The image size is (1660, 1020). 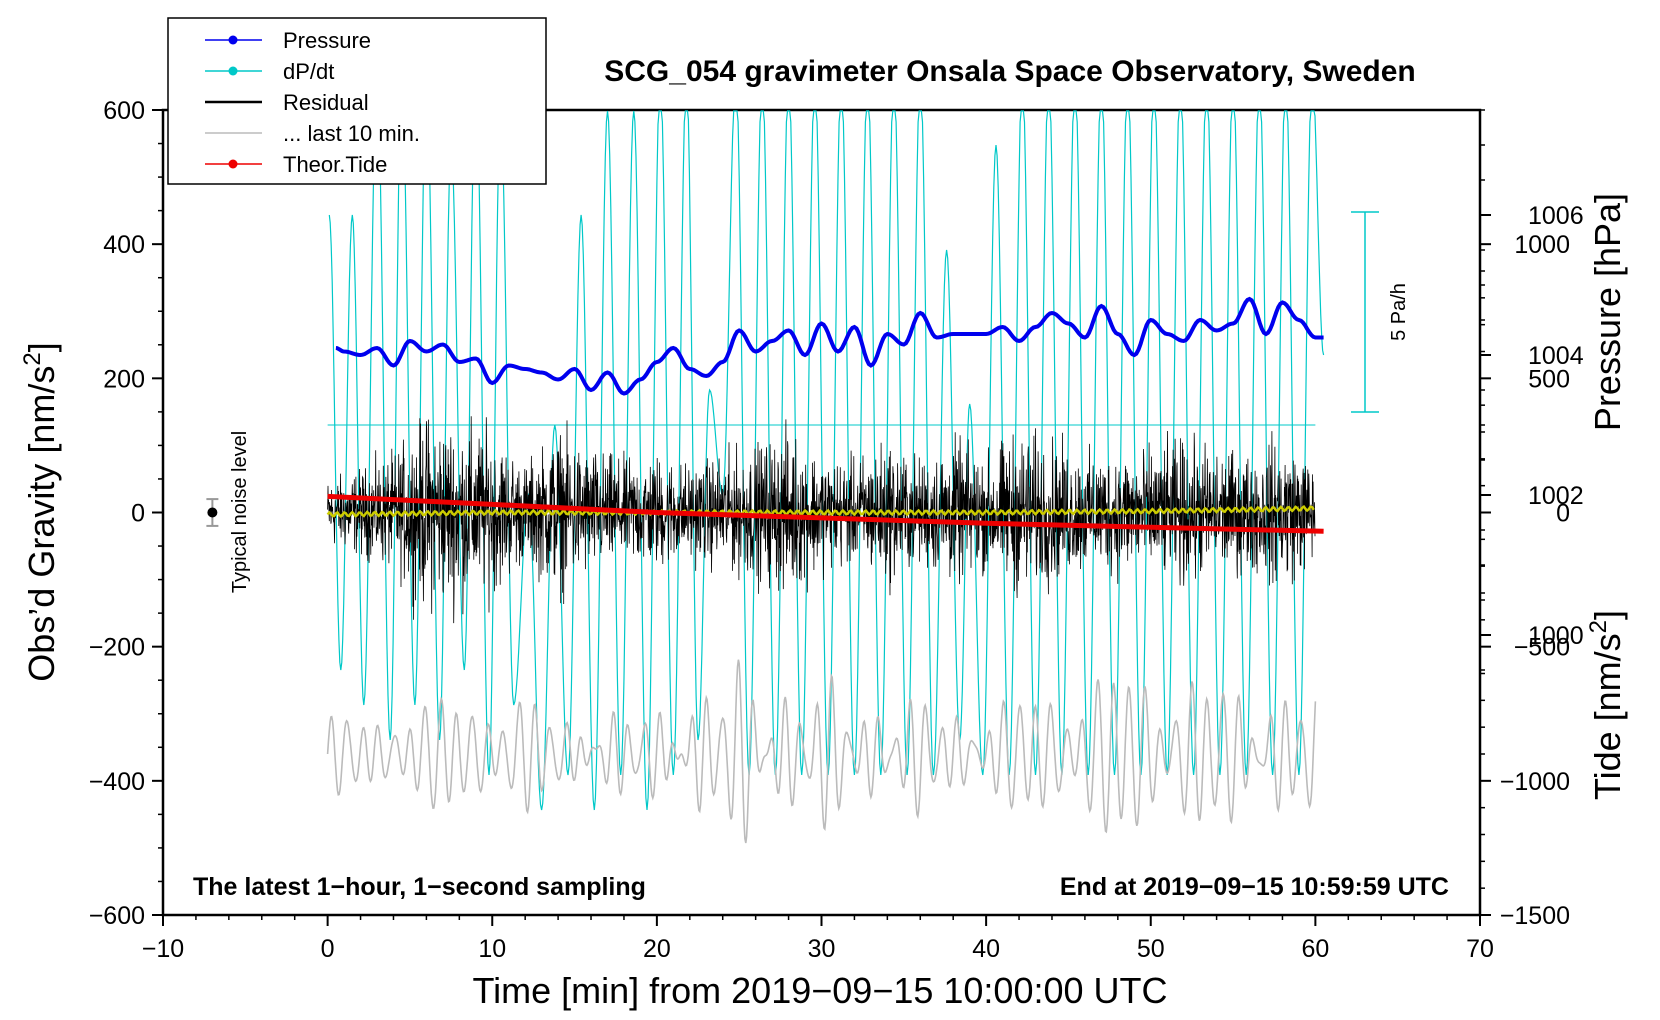 What do you see at coordinates (1556, 216) in the screenshot?
I see `pressure-tick-label: 1006` at bounding box center [1556, 216].